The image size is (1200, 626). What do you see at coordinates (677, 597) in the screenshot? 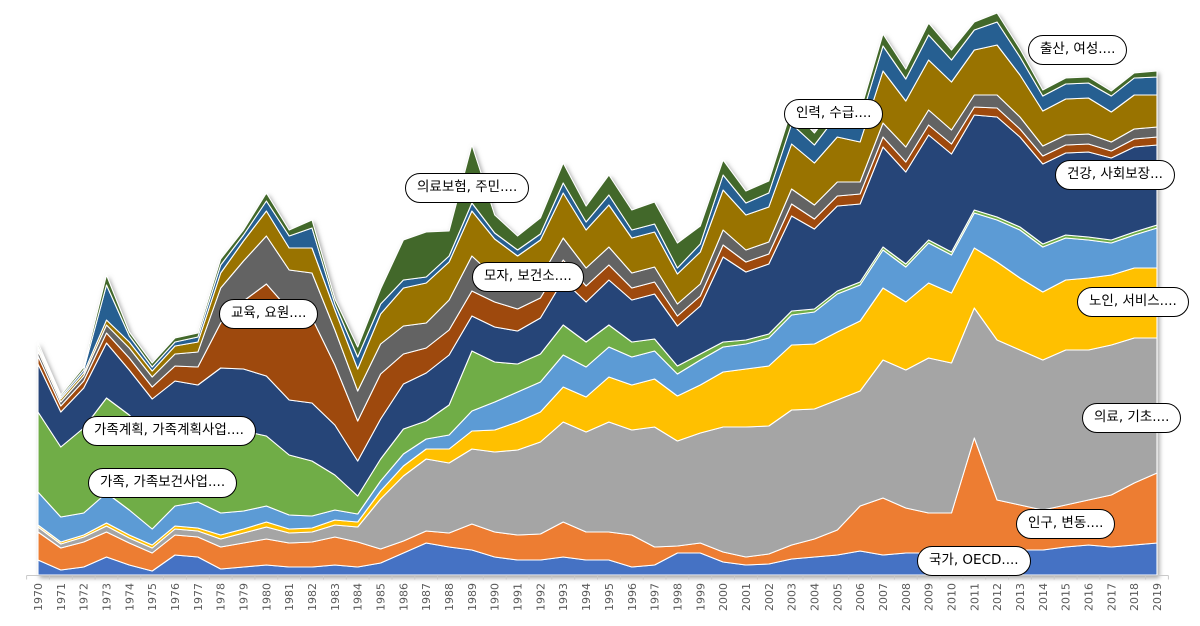
I see `x-axis-label: 1998` at bounding box center [677, 597].